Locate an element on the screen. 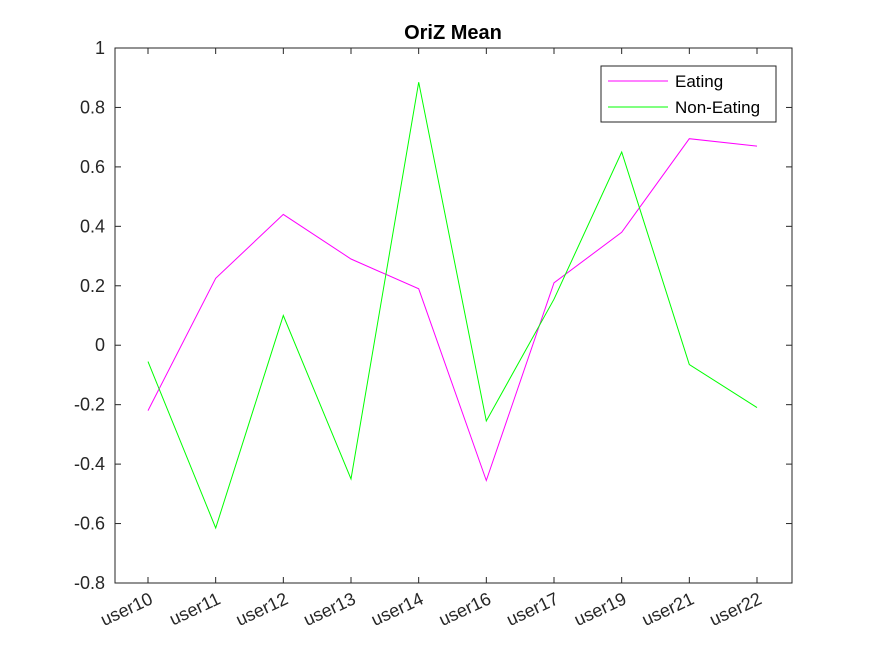  x-tick-label: user10 is located at coordinates (126, 608).